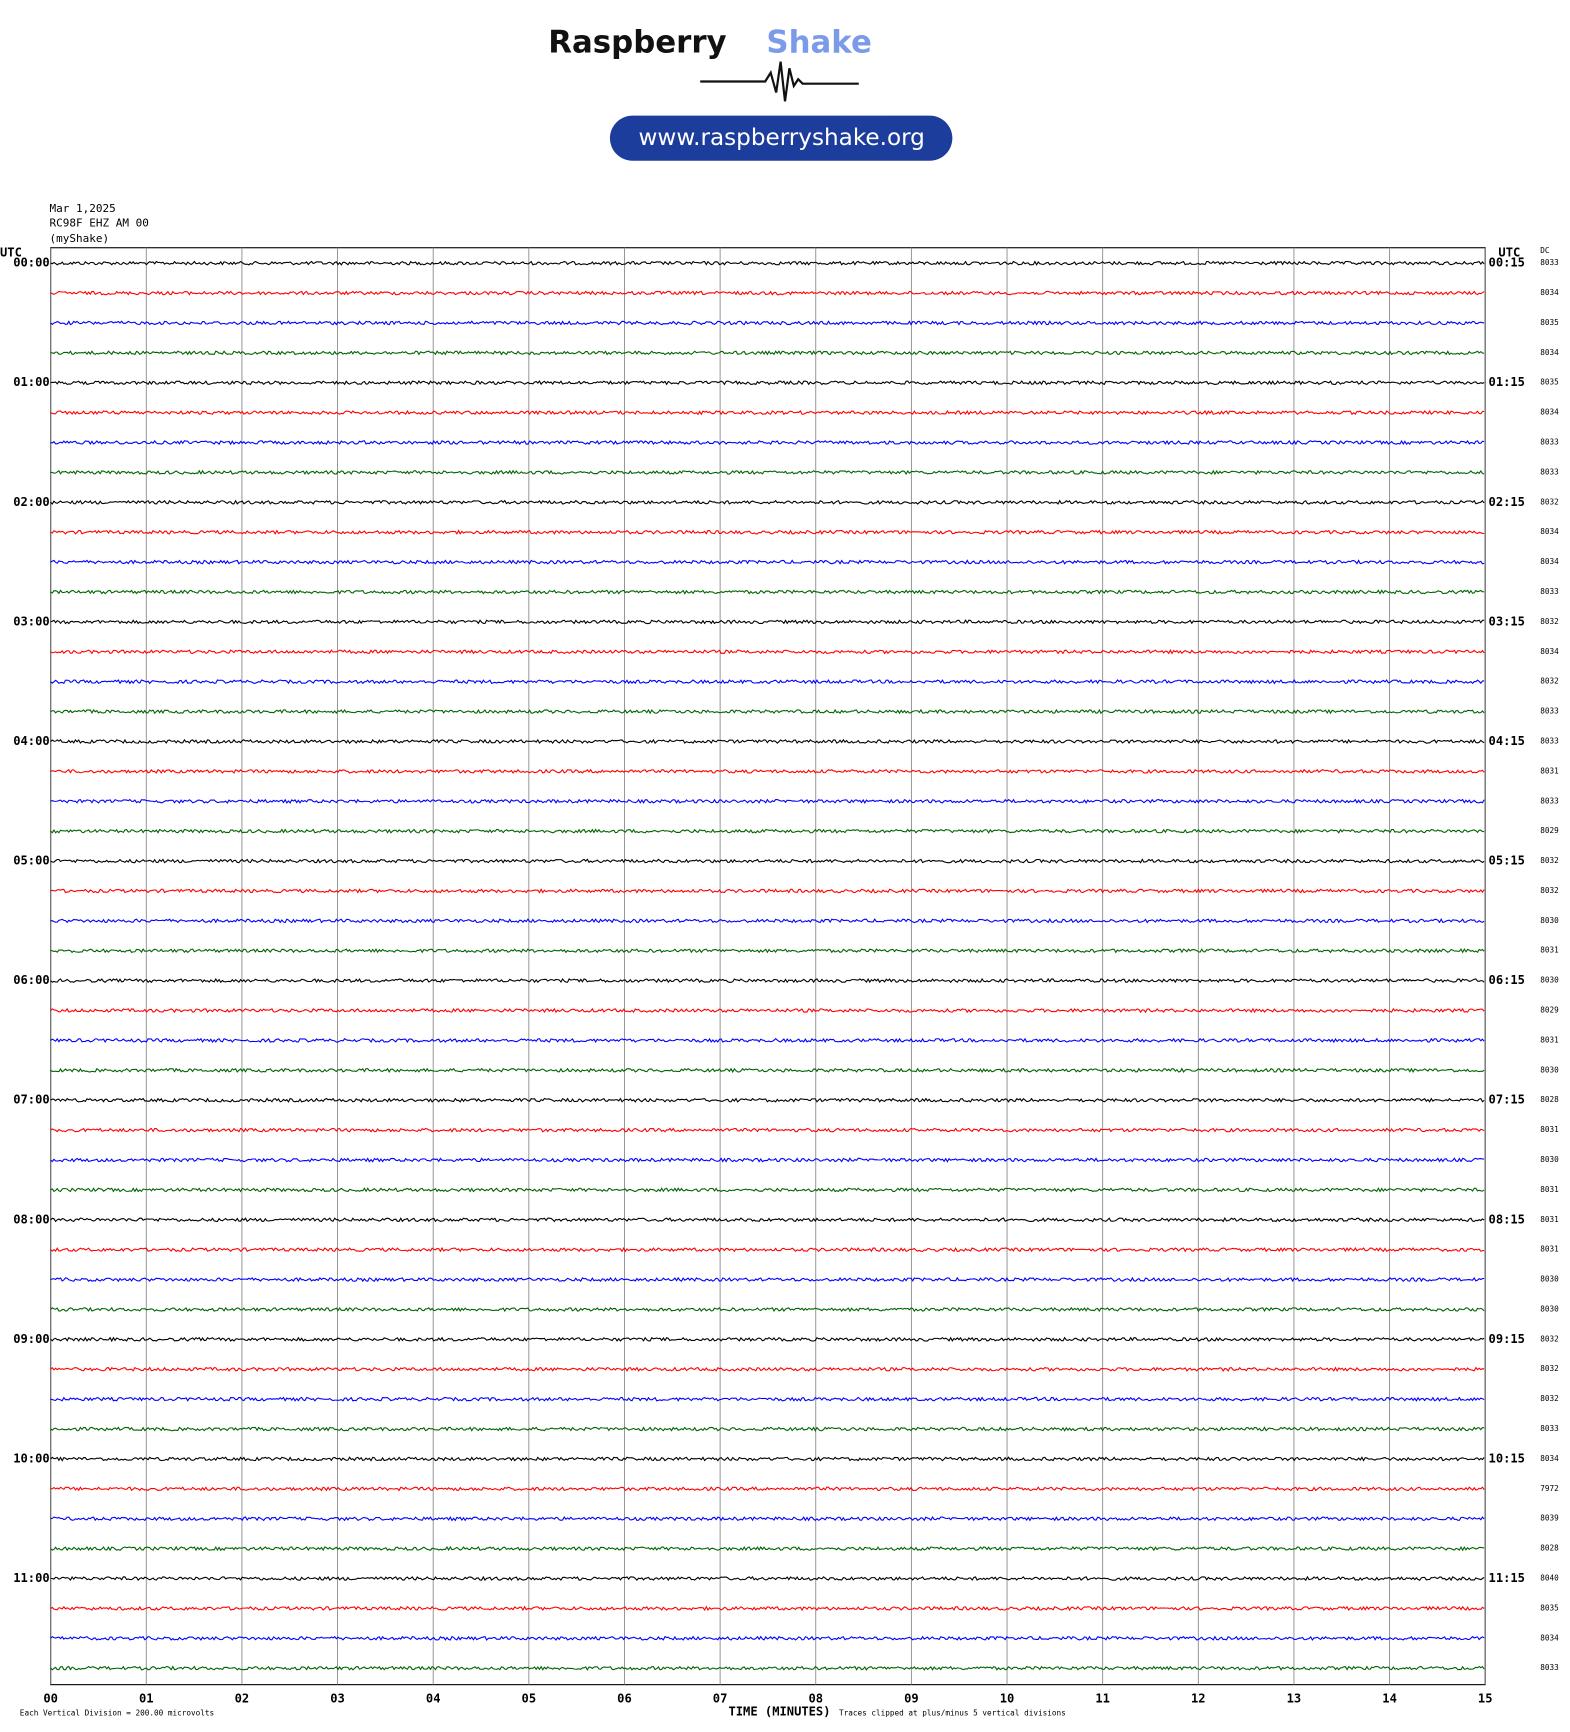  I want to click on info: RC98F EHZ AM 00, so click(99, 223).